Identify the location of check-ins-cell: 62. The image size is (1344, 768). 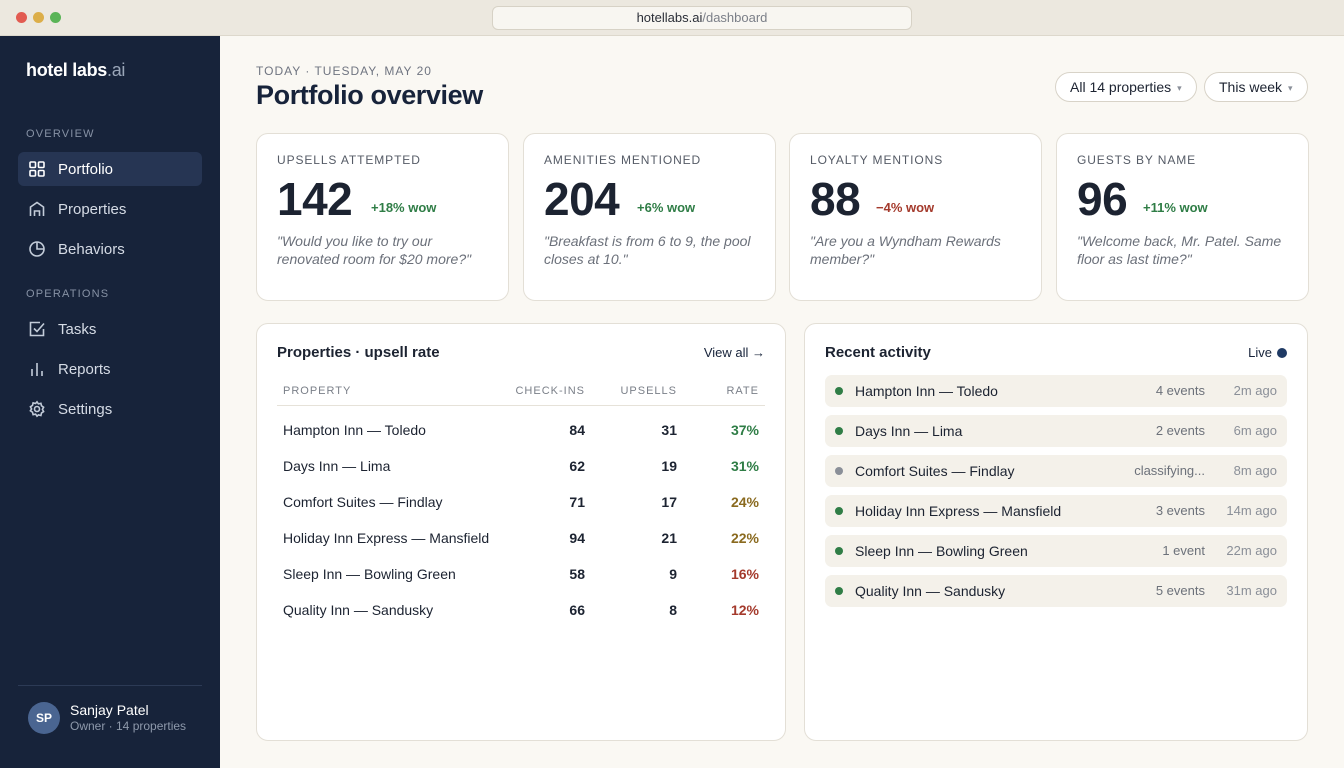
(577, 466).